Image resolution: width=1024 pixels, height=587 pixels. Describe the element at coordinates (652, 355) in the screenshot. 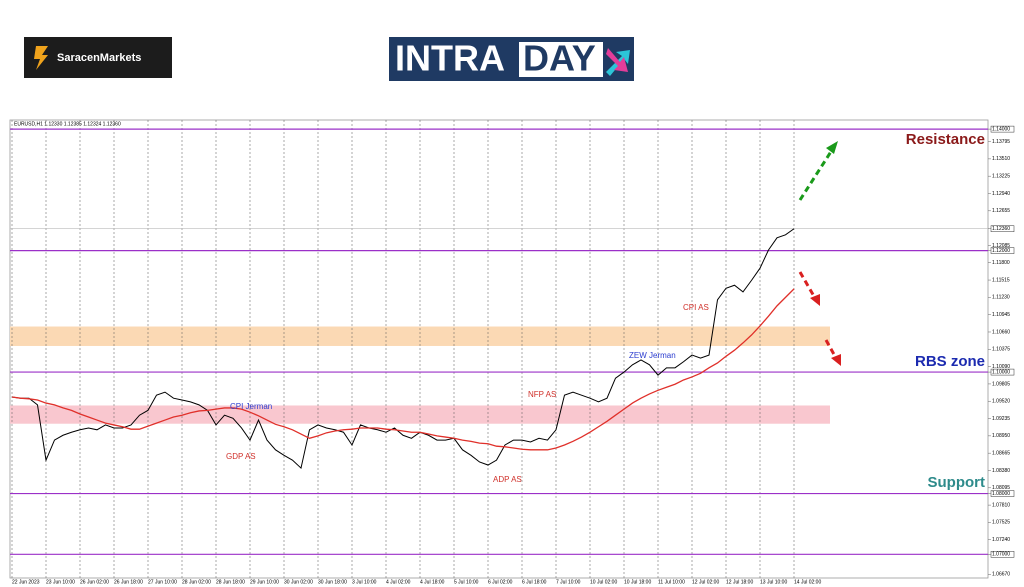

I see `event-label: ZEW Jerman` at that location.